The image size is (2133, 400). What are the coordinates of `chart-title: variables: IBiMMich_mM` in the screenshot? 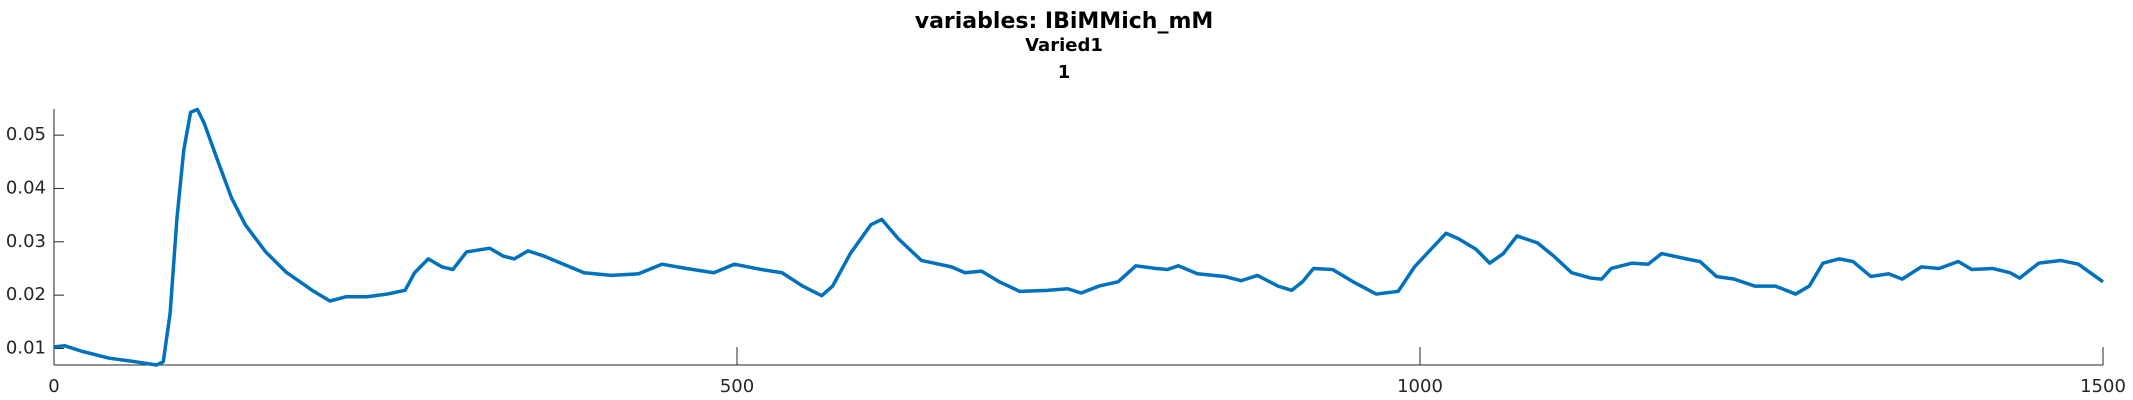 It's located at (1064, 21).